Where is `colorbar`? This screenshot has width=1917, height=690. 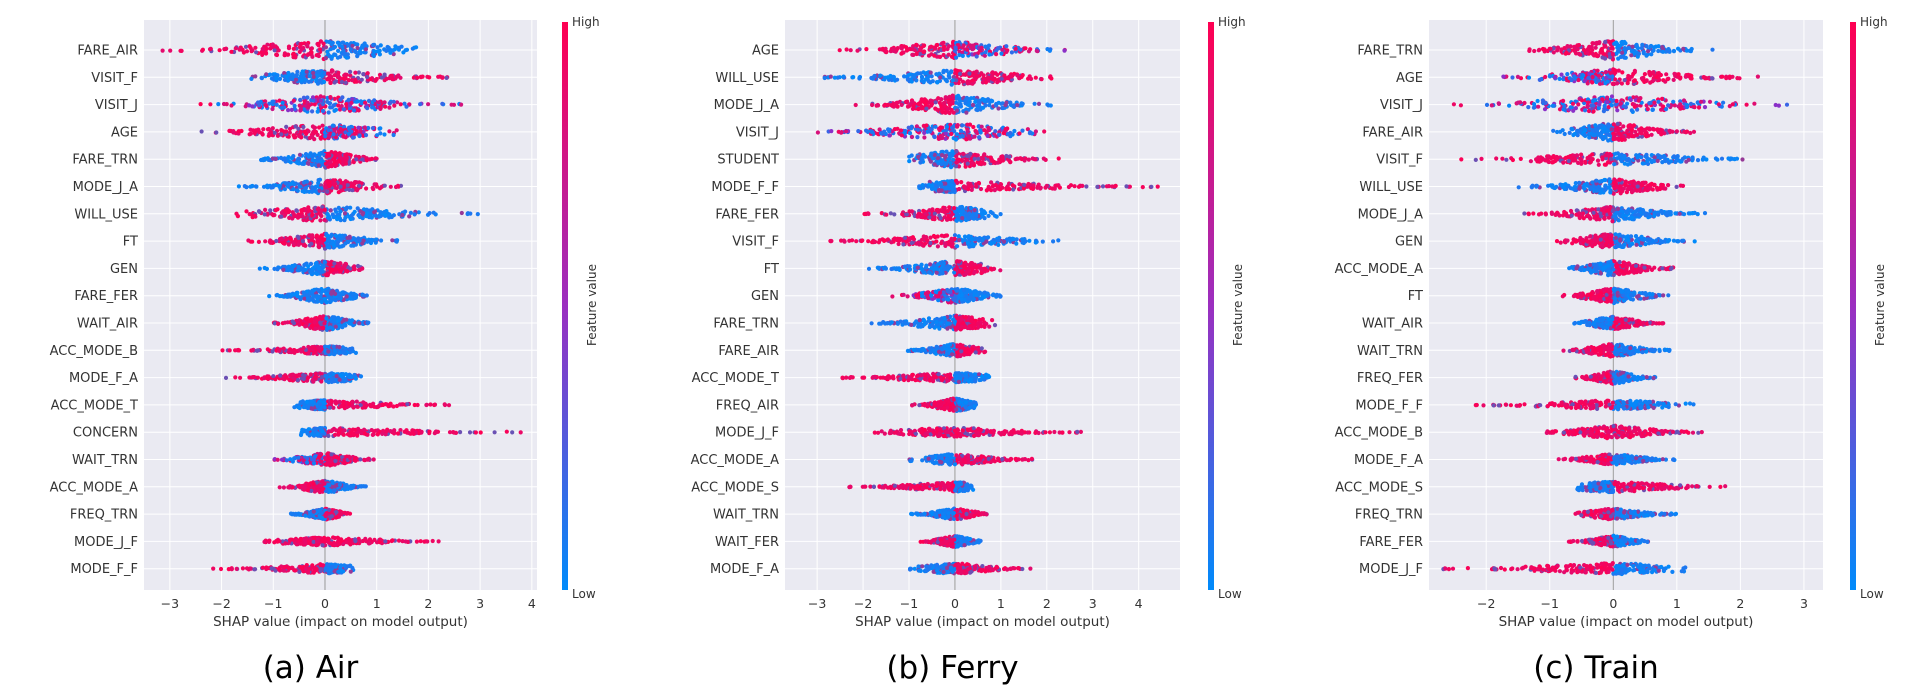
colorbar is located at coordinates (565, 306).